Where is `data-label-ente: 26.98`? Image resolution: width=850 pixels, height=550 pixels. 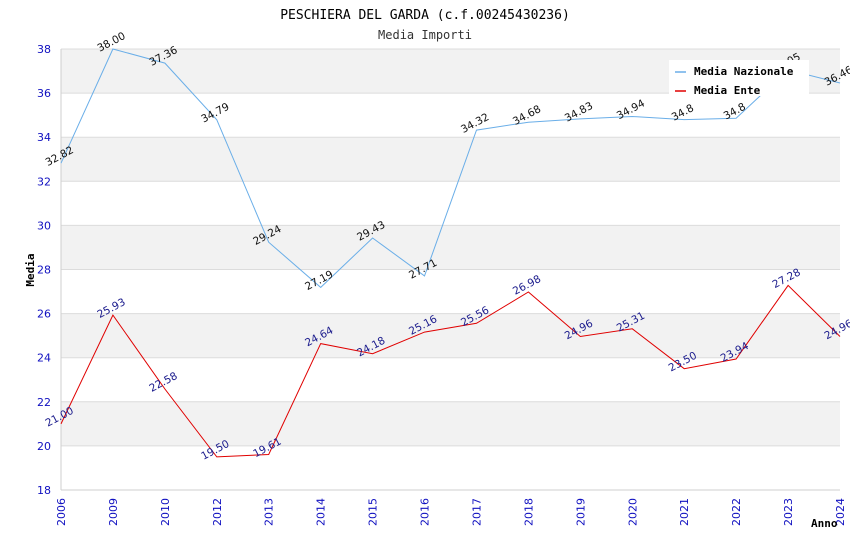
data-label-ente: 26.98 is located at coordinates (527, 285).